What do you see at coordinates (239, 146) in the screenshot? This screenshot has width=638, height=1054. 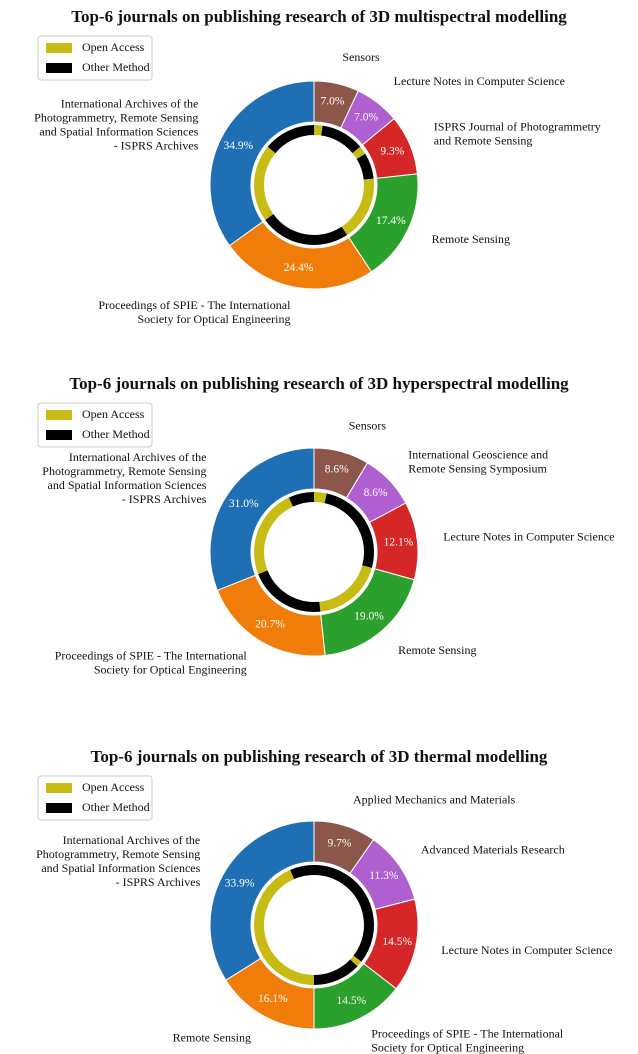 I see `value-label: 34.9%` at bounding box center [239, 146].